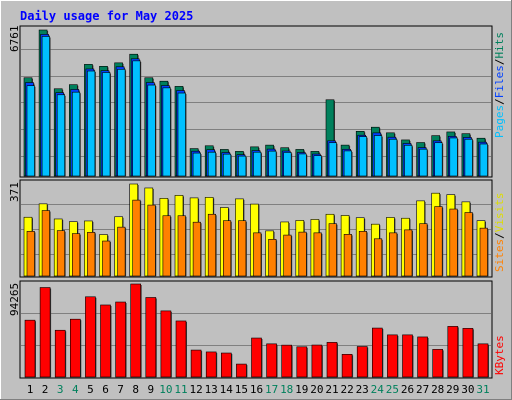  What do you see at coordinates (120, 389) in the screenshot?
I see `x-tick-label-day-7: 7` at bounding box center [120, 389].